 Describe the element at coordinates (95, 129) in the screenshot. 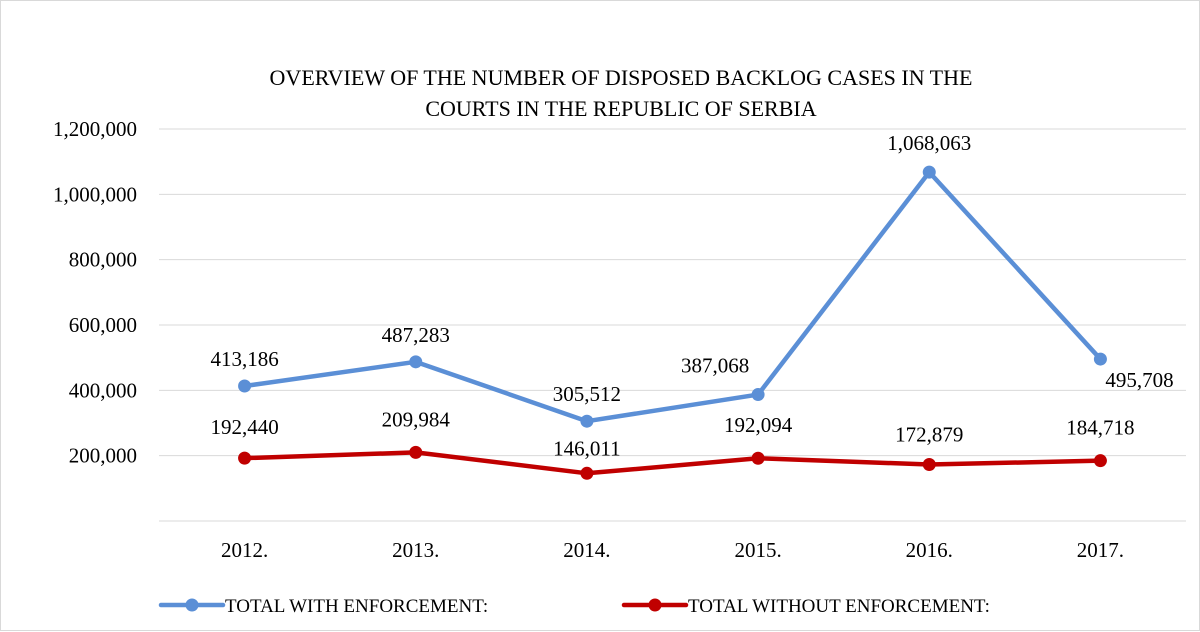

I see `y-tick-label: 1,200,000` at that location.